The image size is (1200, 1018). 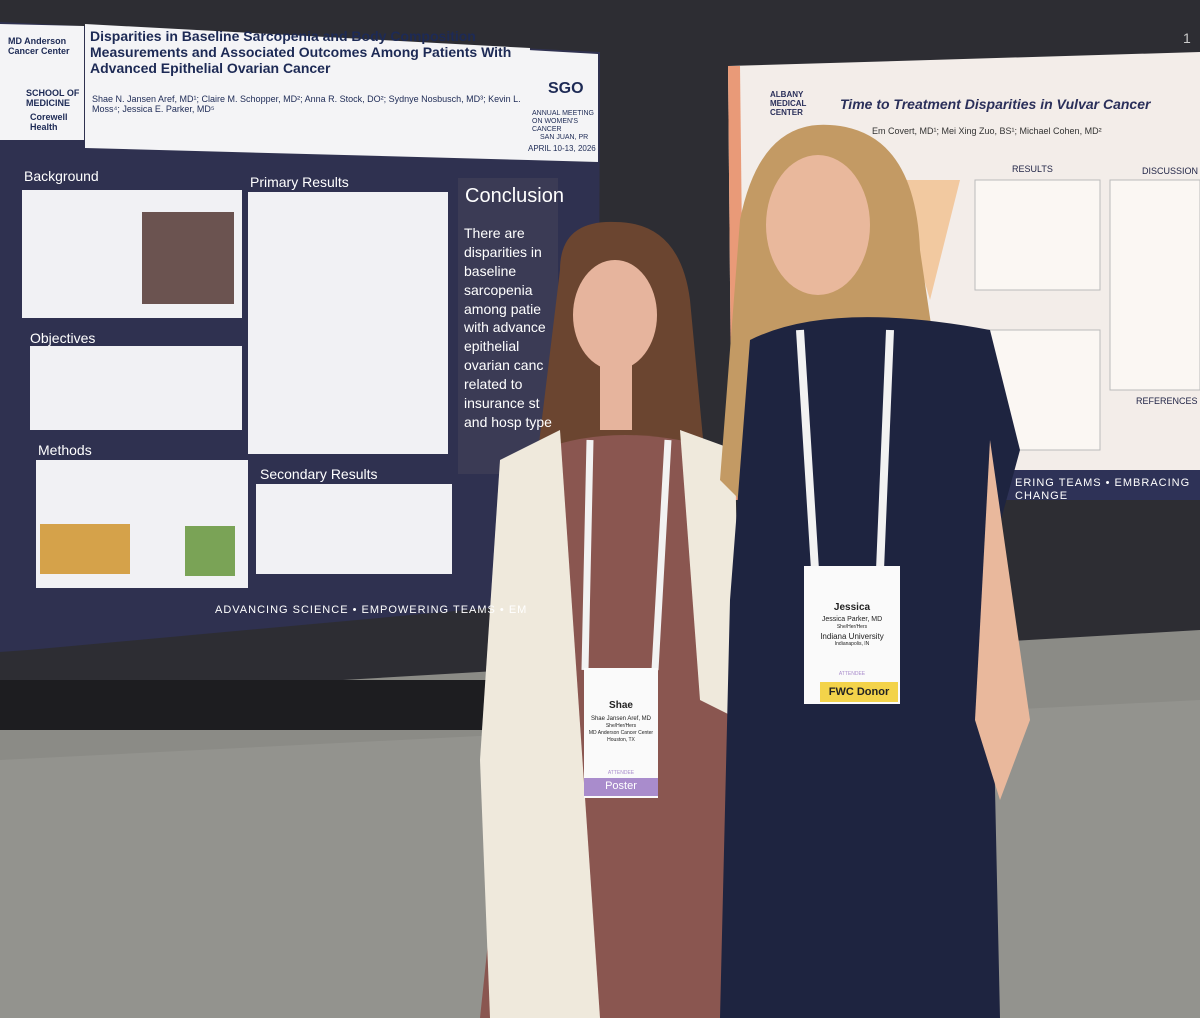 What do you see at coordinates (1037, 235) in the screenshot?
I see `results-table` at bounding box center [1037, 235].